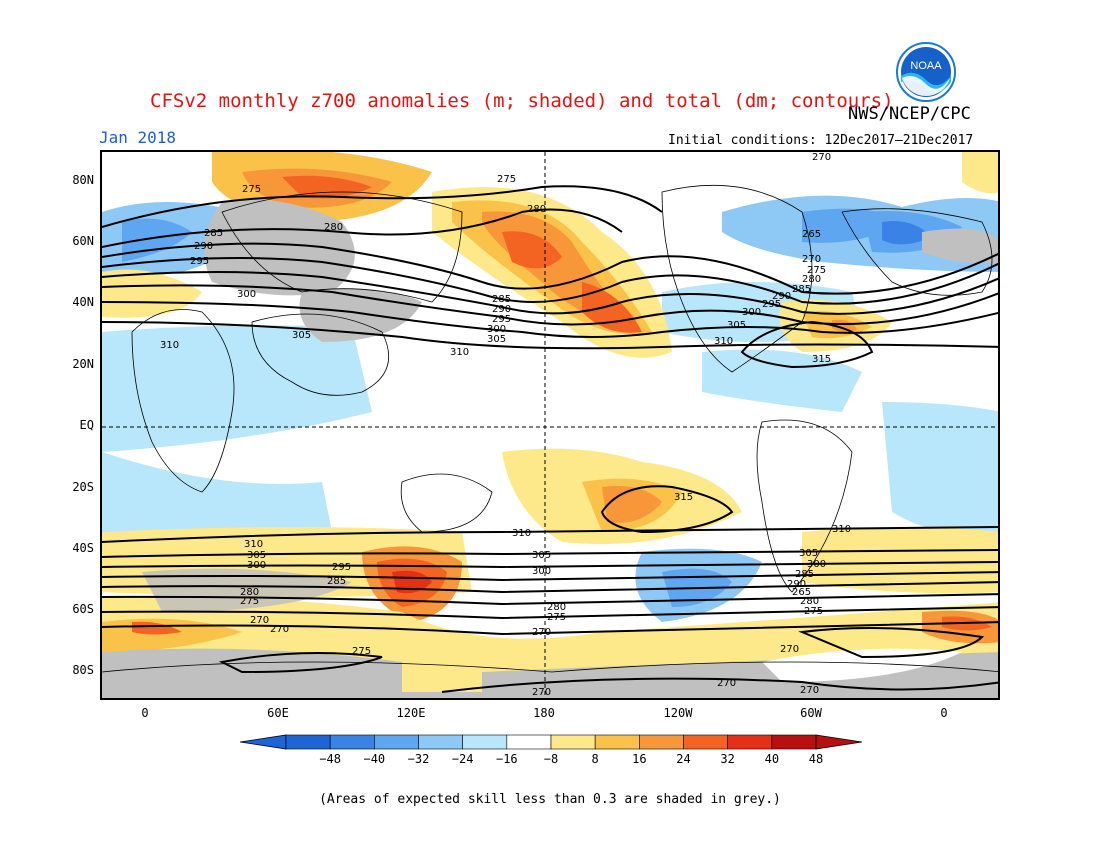 The width and height of the screenshot is (1100, 850). I want to click on contour-label-290-atl: 290, so click(781, 296).